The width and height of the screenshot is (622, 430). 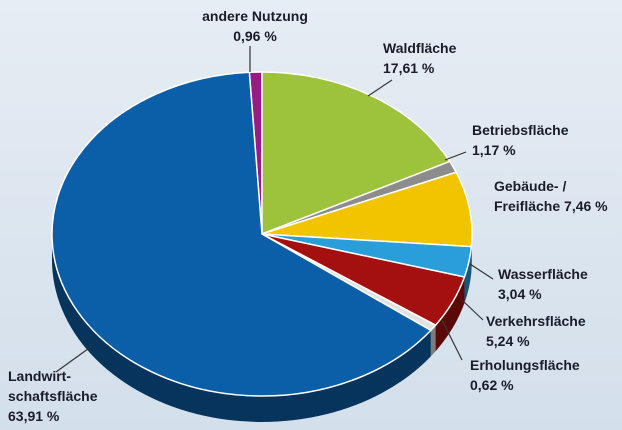 What do you see at coordinates (420, 48) in the screenshot?
I see `category-label: Waldfläche` at bounding box center [420, 48].